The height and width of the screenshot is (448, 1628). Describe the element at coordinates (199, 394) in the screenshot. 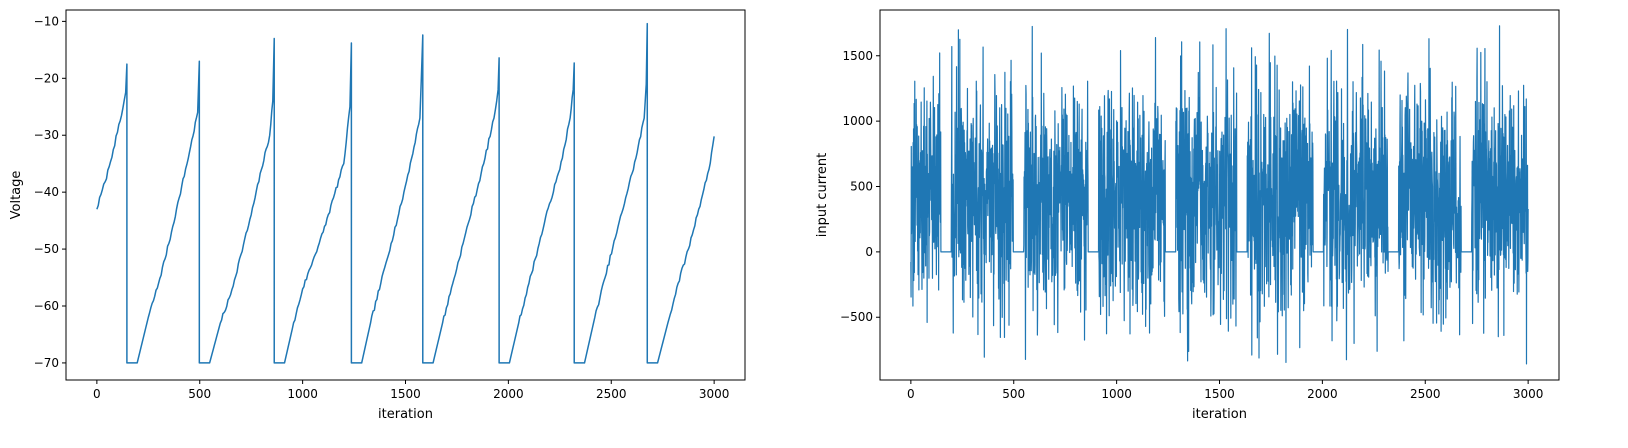

I see `voltage-x-tick-label: 500` at that location.